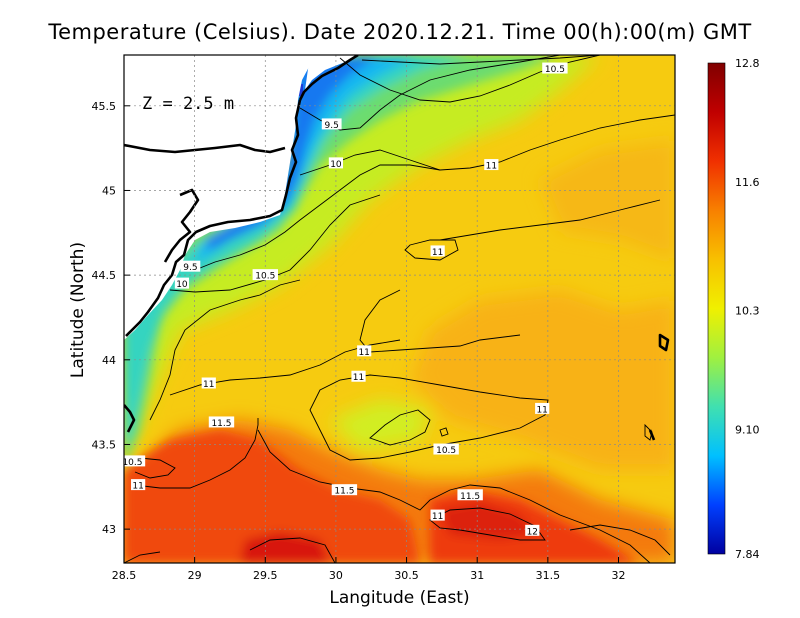  I want to click on colorbar-tick-label: 7.84, so click(747, 554).